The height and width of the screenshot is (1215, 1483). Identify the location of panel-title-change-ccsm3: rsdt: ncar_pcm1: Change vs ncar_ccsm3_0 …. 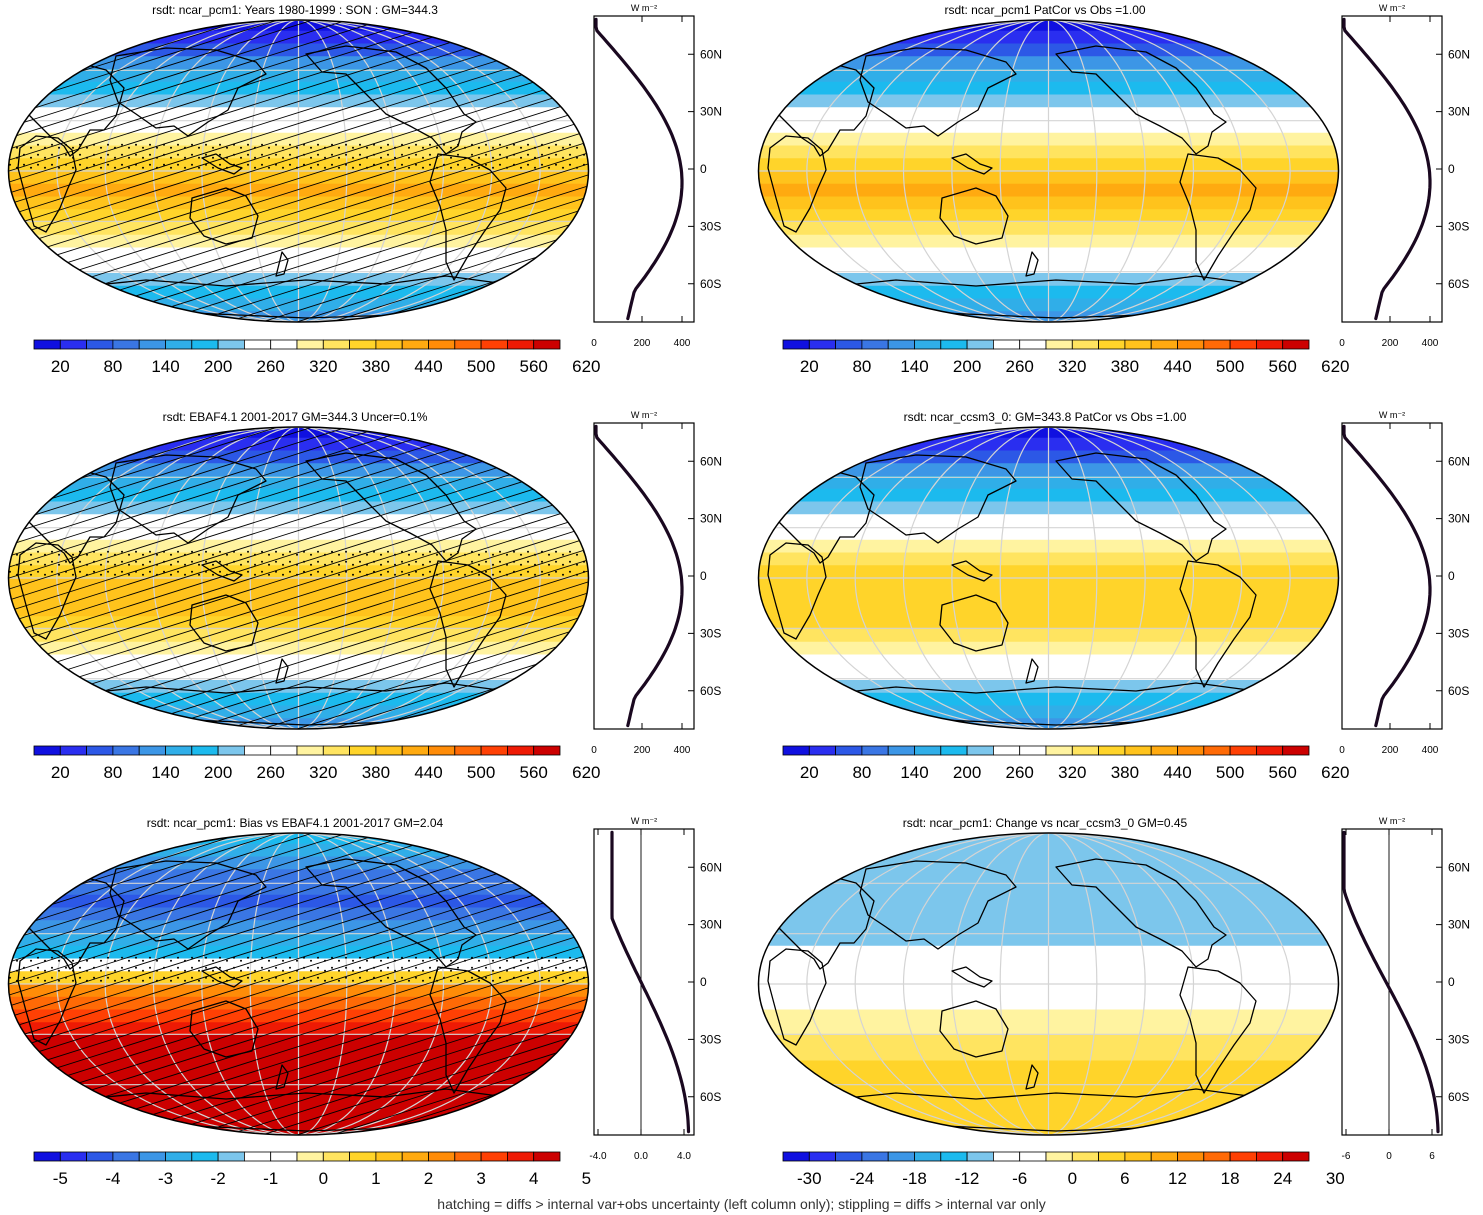
(1045, 823).